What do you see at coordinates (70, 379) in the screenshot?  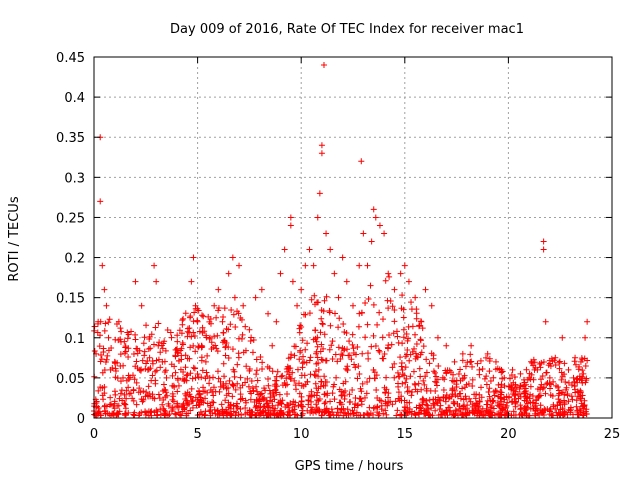 I see `y-tick-label: 0.05` at bounding box center [70, 379].